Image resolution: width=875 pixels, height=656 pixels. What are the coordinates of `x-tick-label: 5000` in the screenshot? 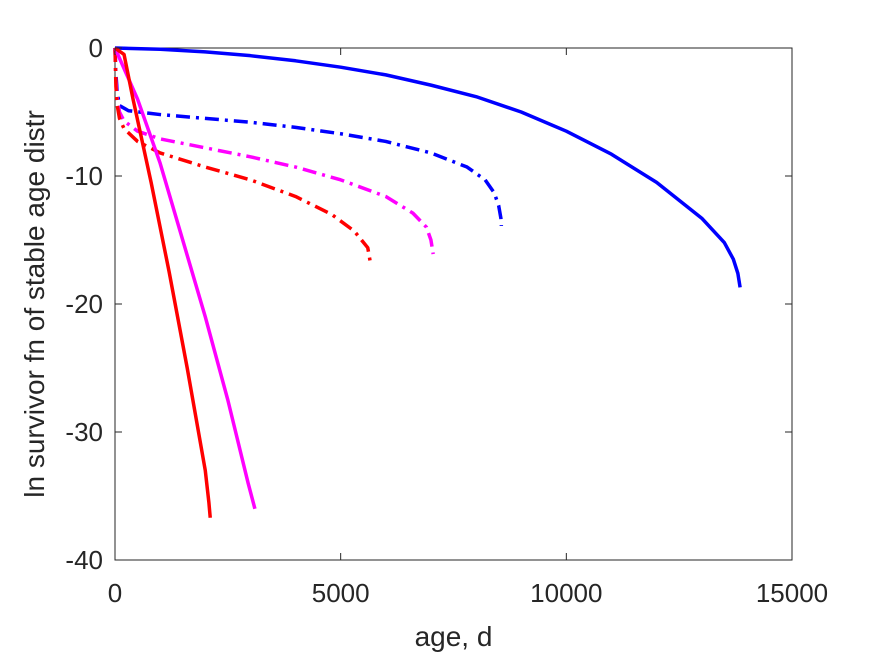 It's located at (341, 593).